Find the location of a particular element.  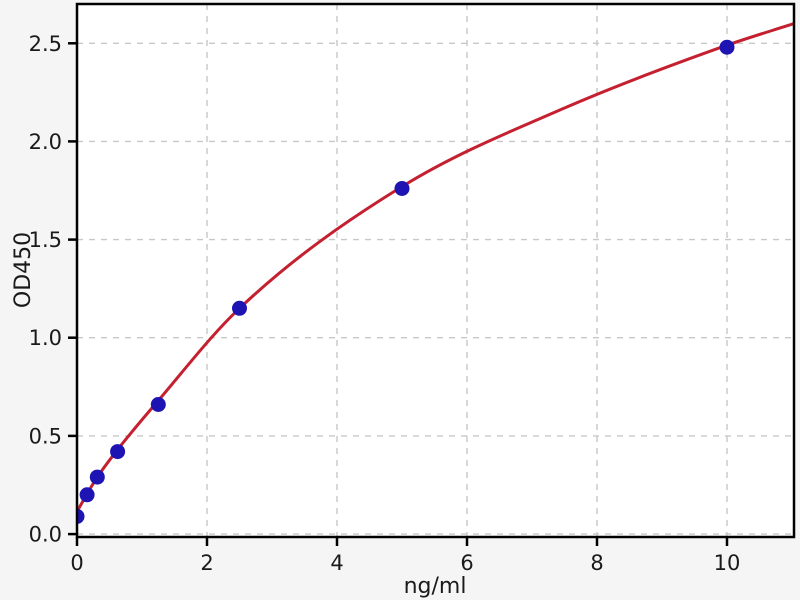

x-tick-label: 4 is located at coordinates (336, 563).